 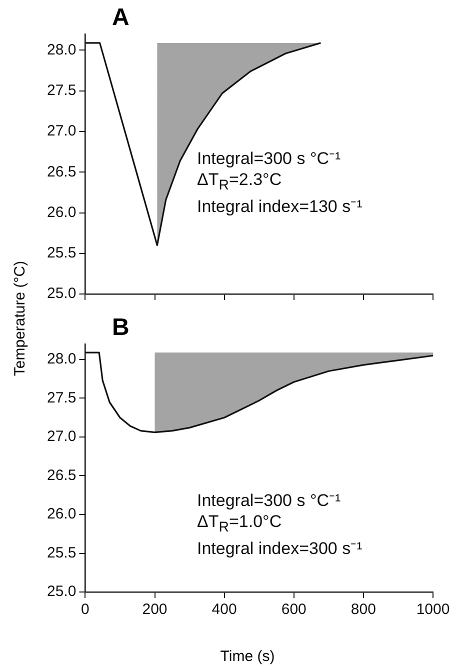 I want to click on x-tick-label: 800, so click(x=363, y=609).